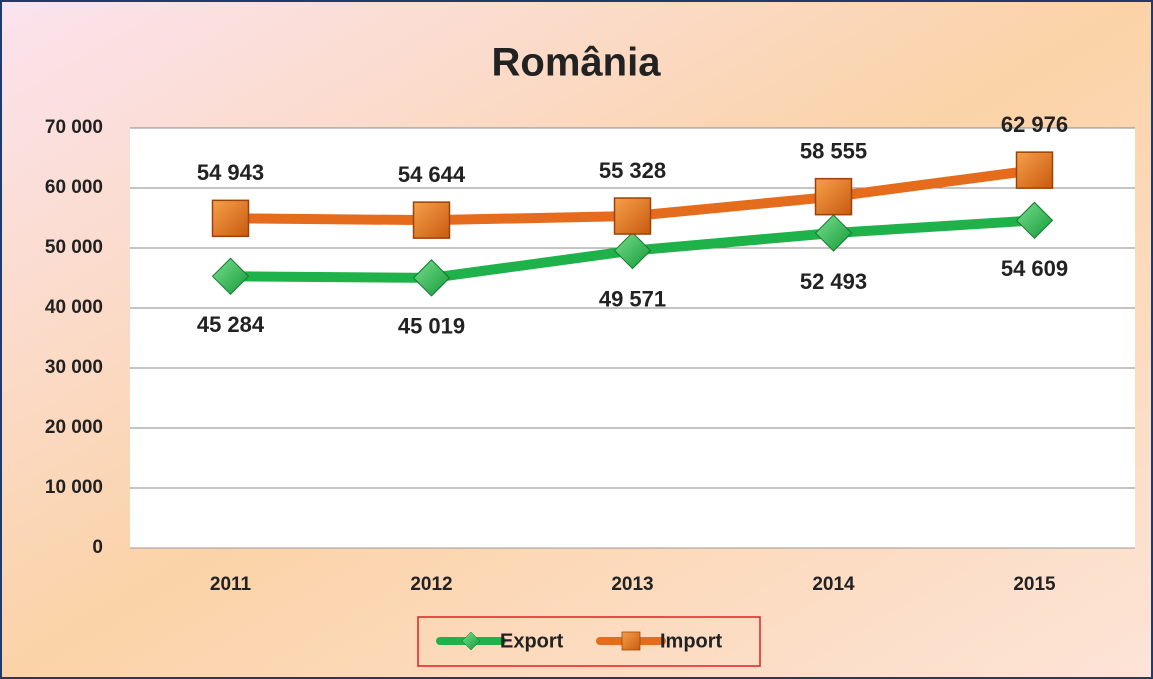 The height and width of the screenshot is (679, 1153). Describe the element at coordinates (97, 547) in the screenshot. I see `y-tick-label: 0` at that location.